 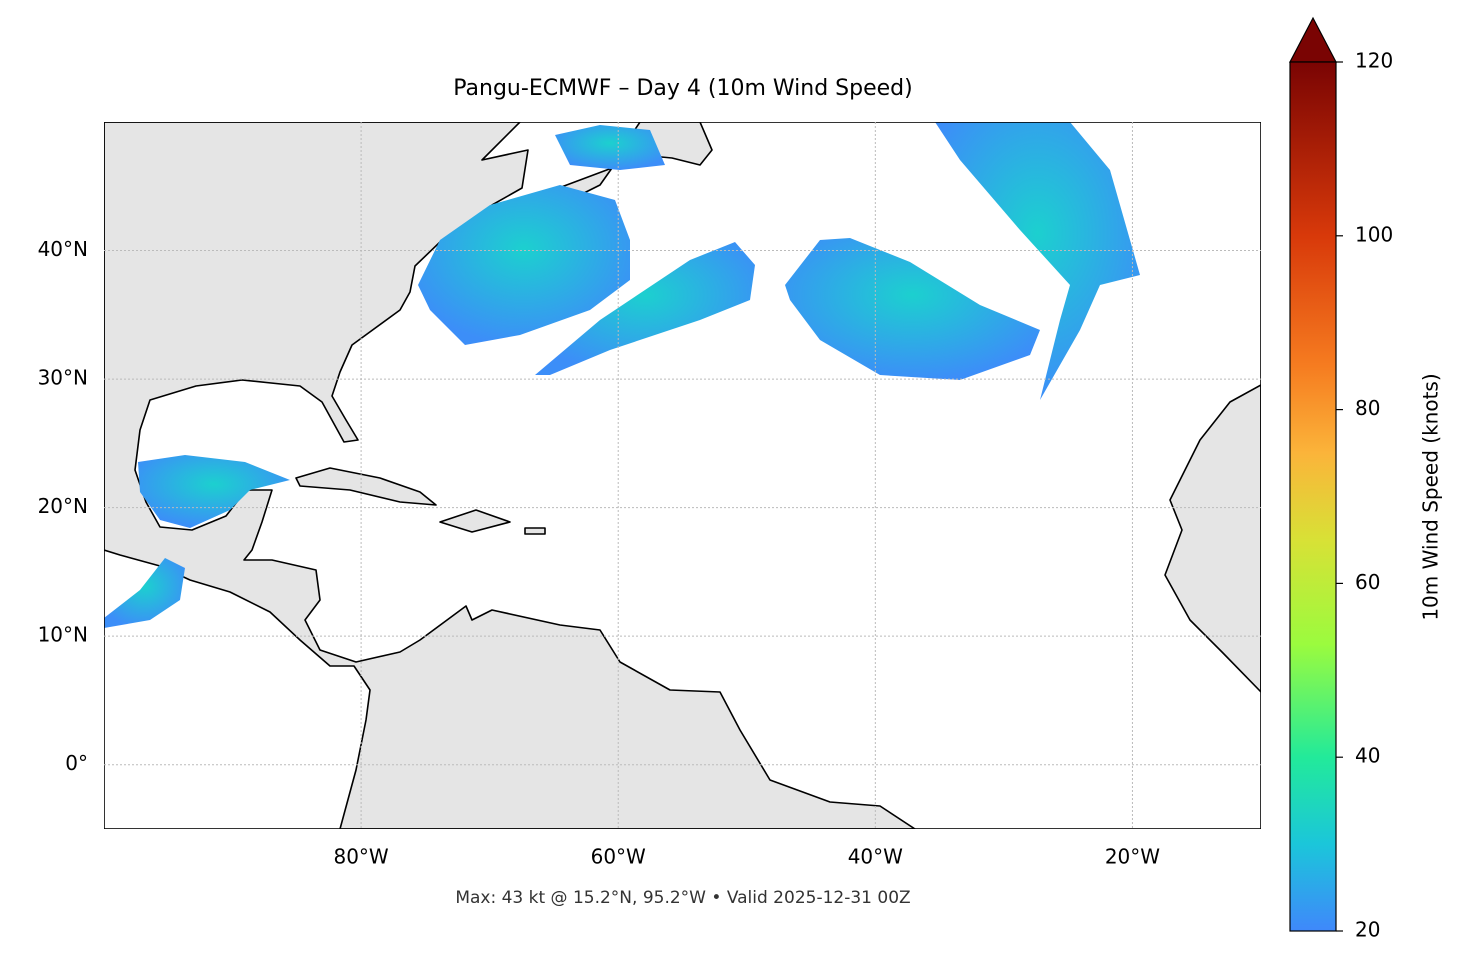 What do you see at coordinates (1374, 234) in the screenshot?
I see `colorbar-tick-label: 100` at bounding box center [1374, 234].